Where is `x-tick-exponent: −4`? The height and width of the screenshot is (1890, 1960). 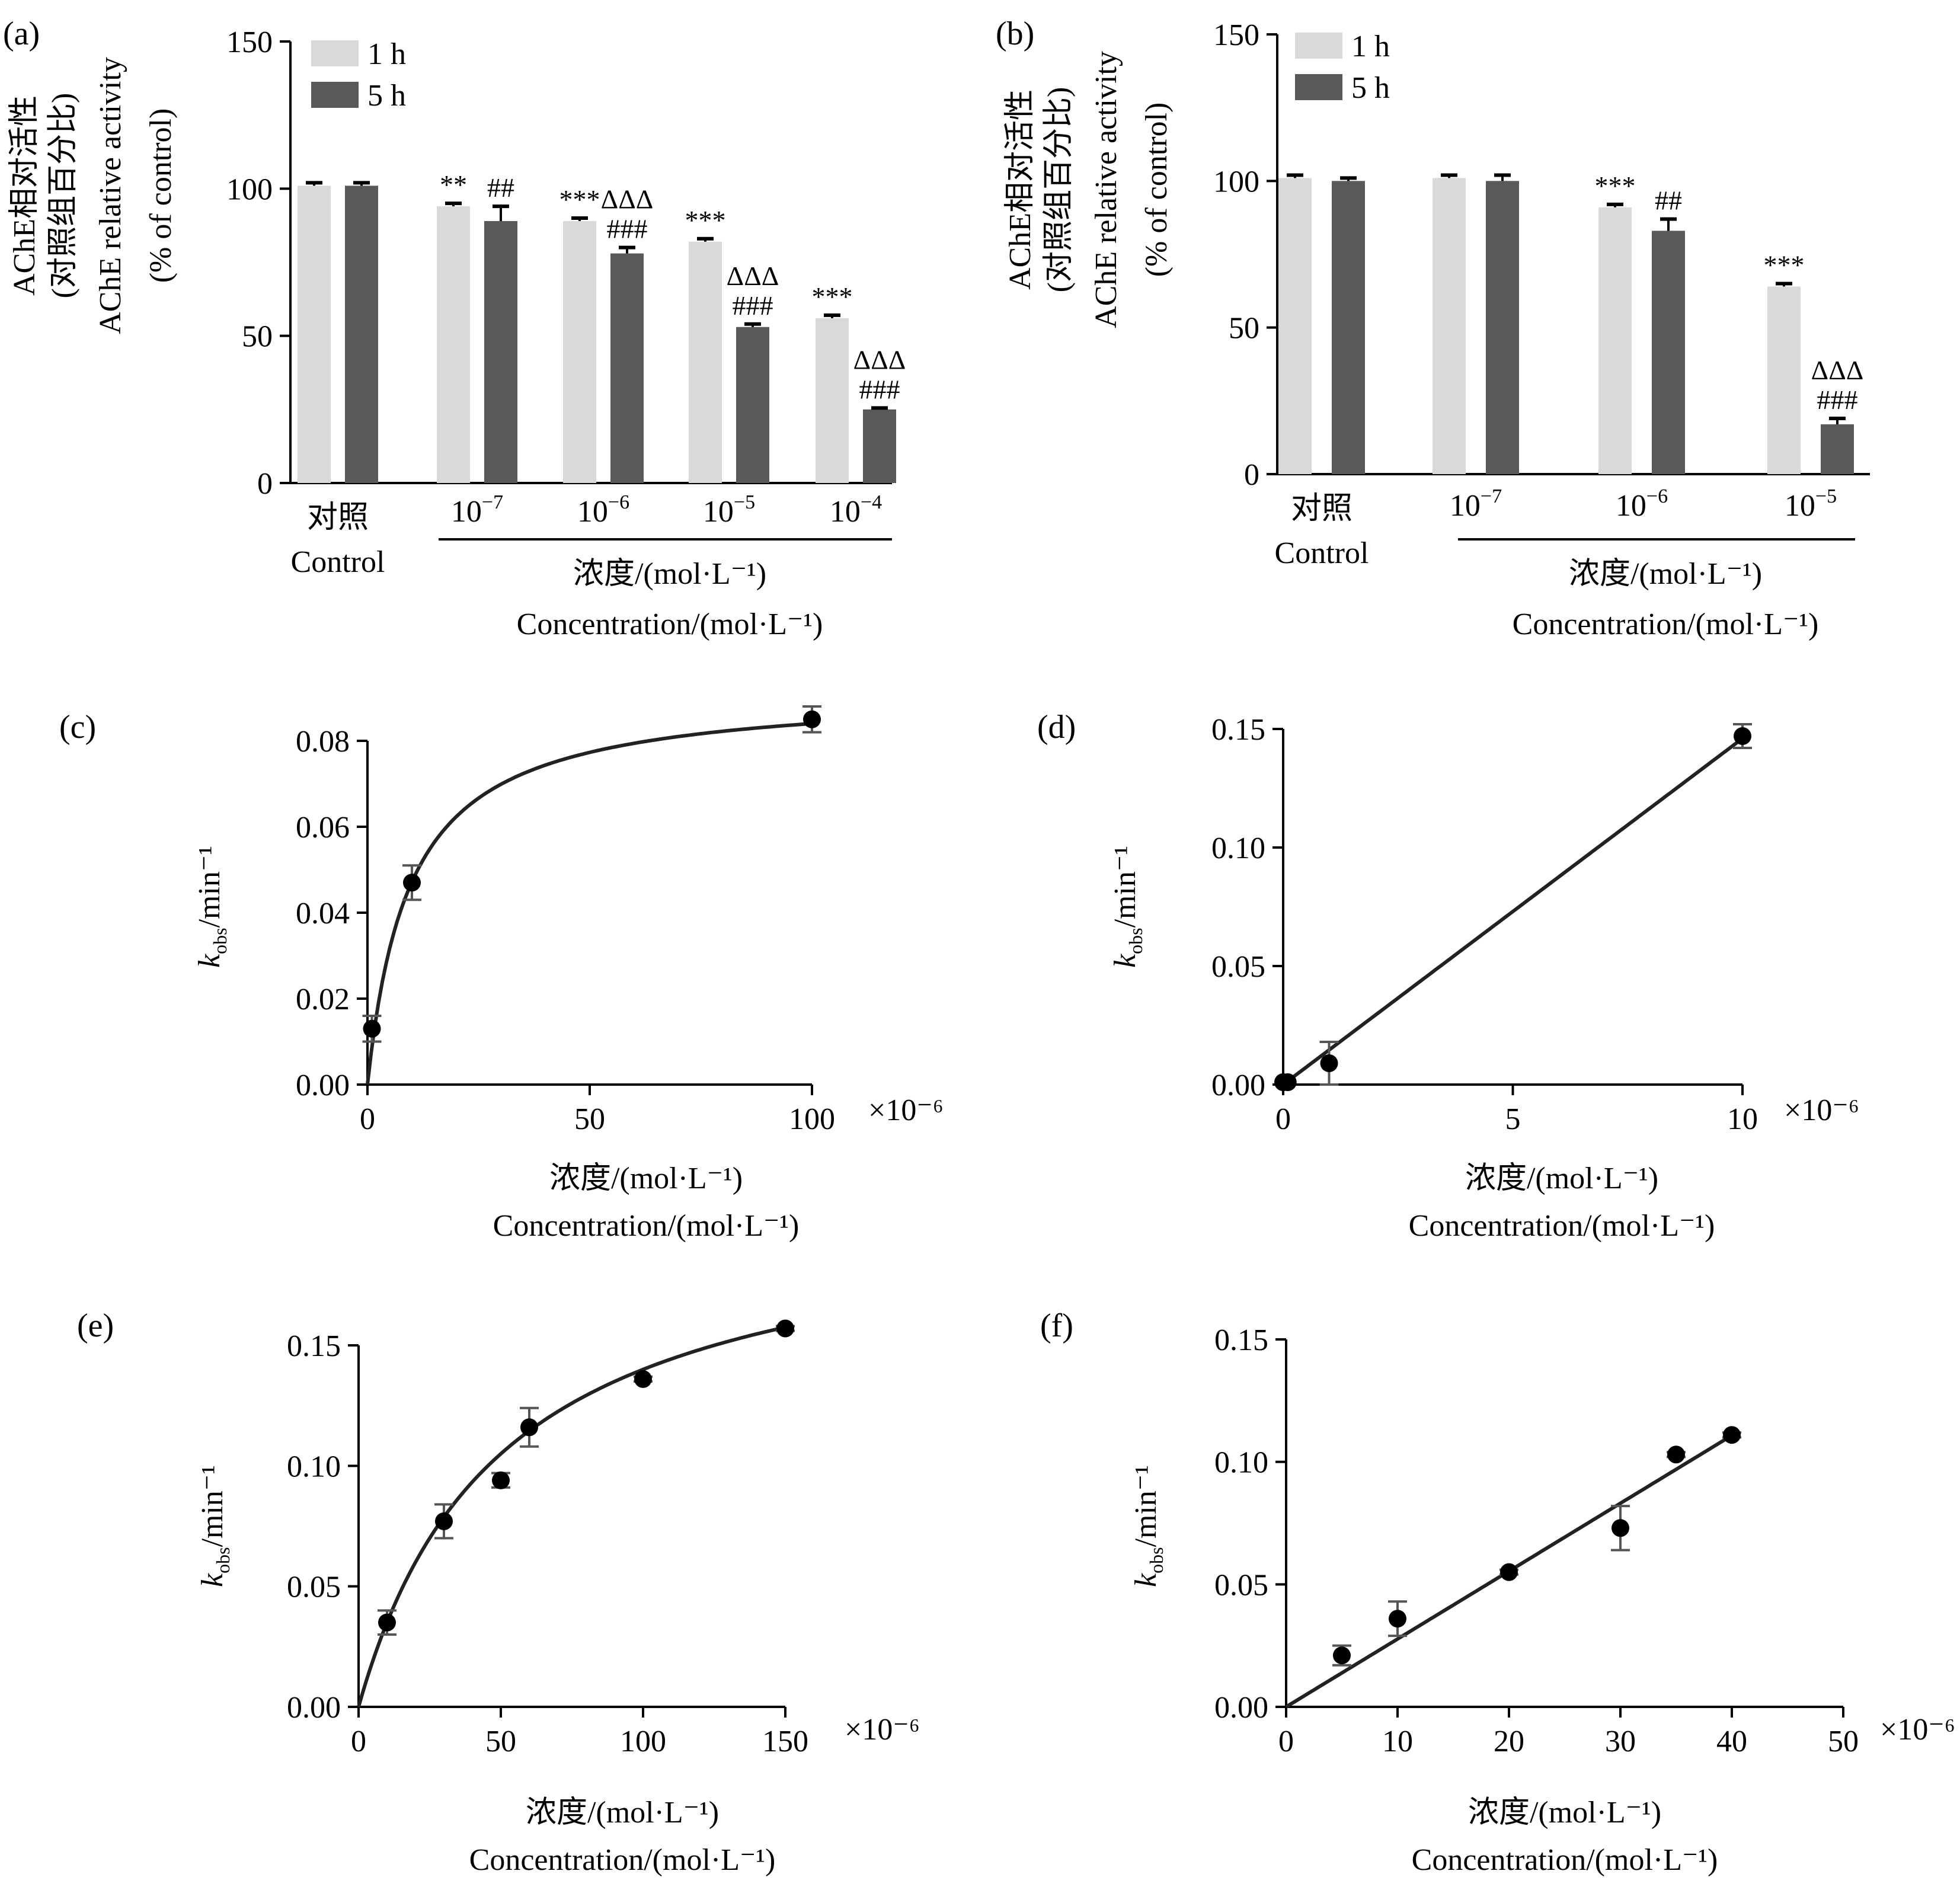 x-tick-exponent: −4 is located at coordinates (871, 502).